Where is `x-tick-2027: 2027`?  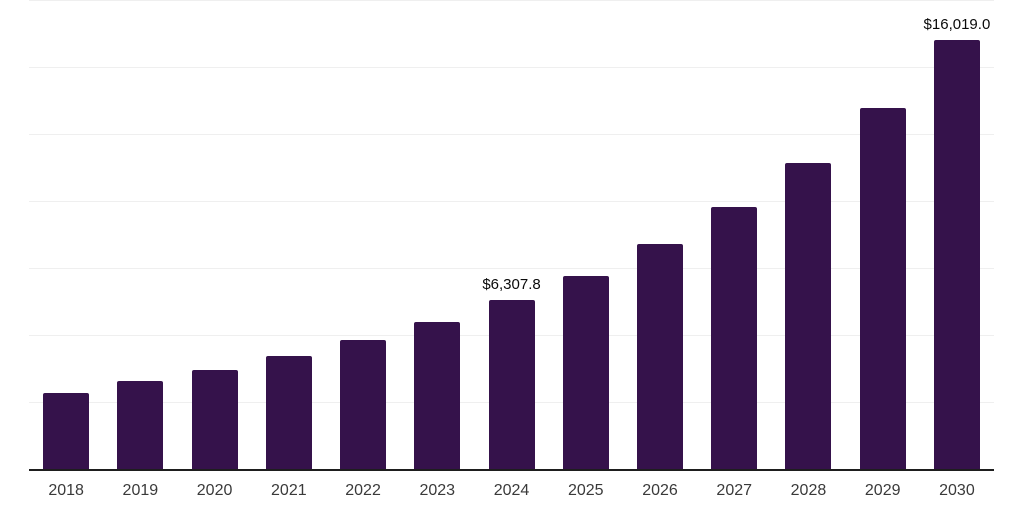 x-tick-2027: 2027 is located at coordinates (734, 490).